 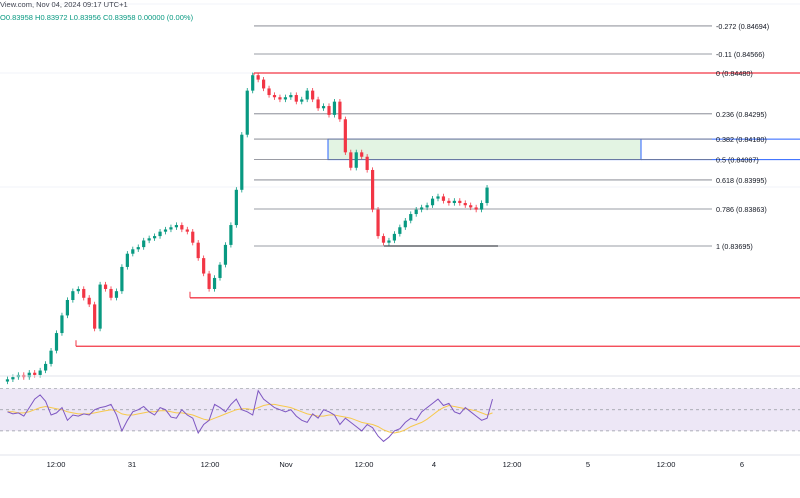 I want to click on fib-level-label: 0.382 (0.84180), so click(x=741, y=139).